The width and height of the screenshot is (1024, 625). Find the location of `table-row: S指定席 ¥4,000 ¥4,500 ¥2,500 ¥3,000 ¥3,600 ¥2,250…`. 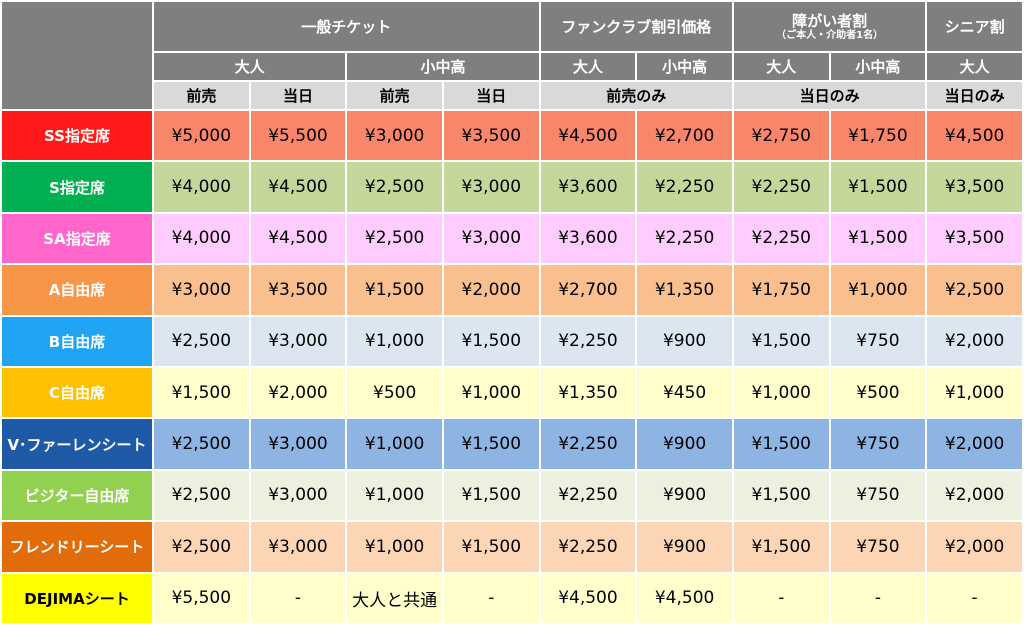

table-row: S指定席 ¥4,000 ¥4,500 ¥2,500 ¥3,000 ¥3,600 ¥2,250… is located at coordinates (512, 187).